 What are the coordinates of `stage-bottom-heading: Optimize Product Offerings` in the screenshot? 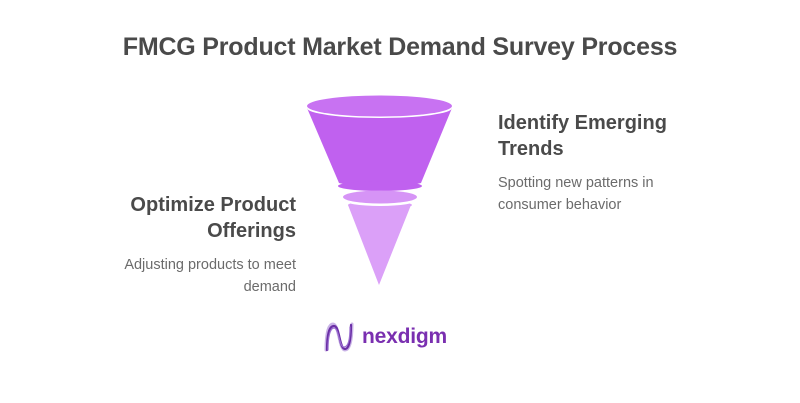 It's located at (186, 218).